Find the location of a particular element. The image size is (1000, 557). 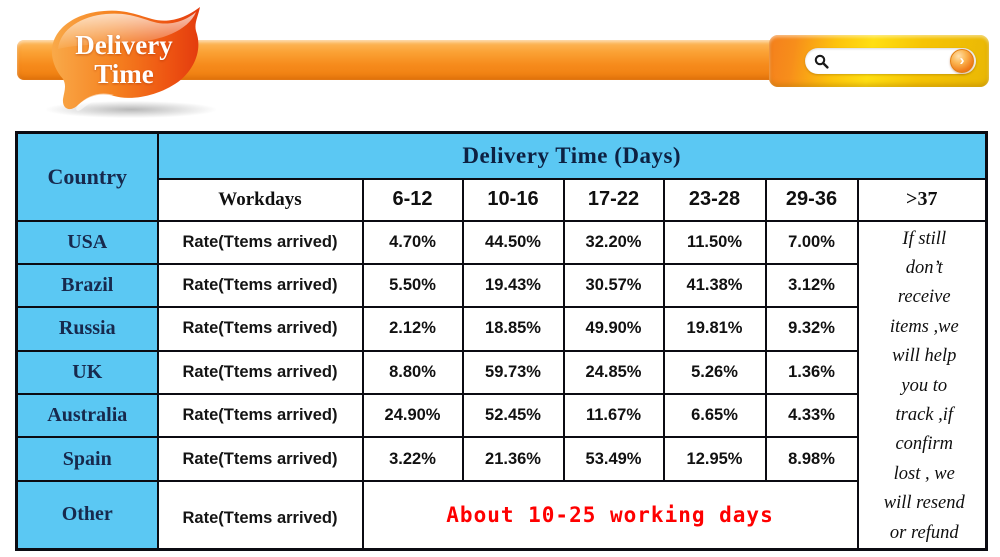

rate-value: 52.45% is located at coordinates (513, 416).